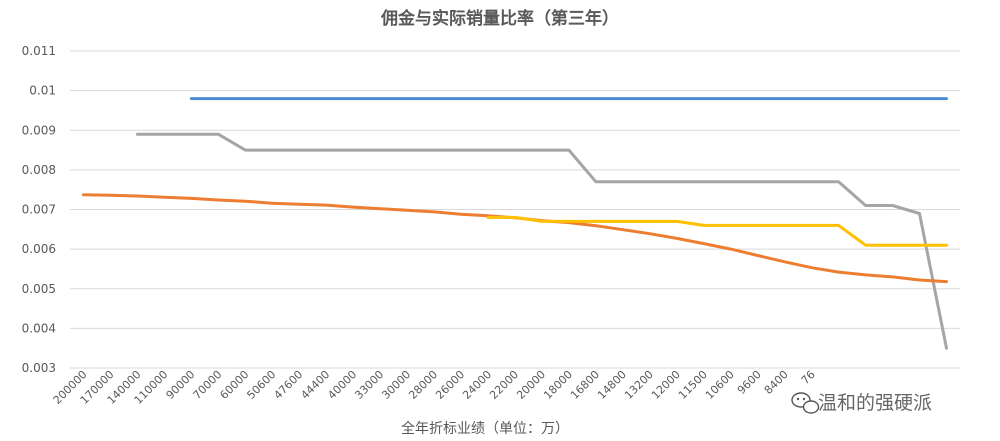 This screenshot has width=1000, height=441. What do you see at coordinates (666, 385) in the screenshot?
I see `x-tick-label: 12000` at bounding box center [666, 385].